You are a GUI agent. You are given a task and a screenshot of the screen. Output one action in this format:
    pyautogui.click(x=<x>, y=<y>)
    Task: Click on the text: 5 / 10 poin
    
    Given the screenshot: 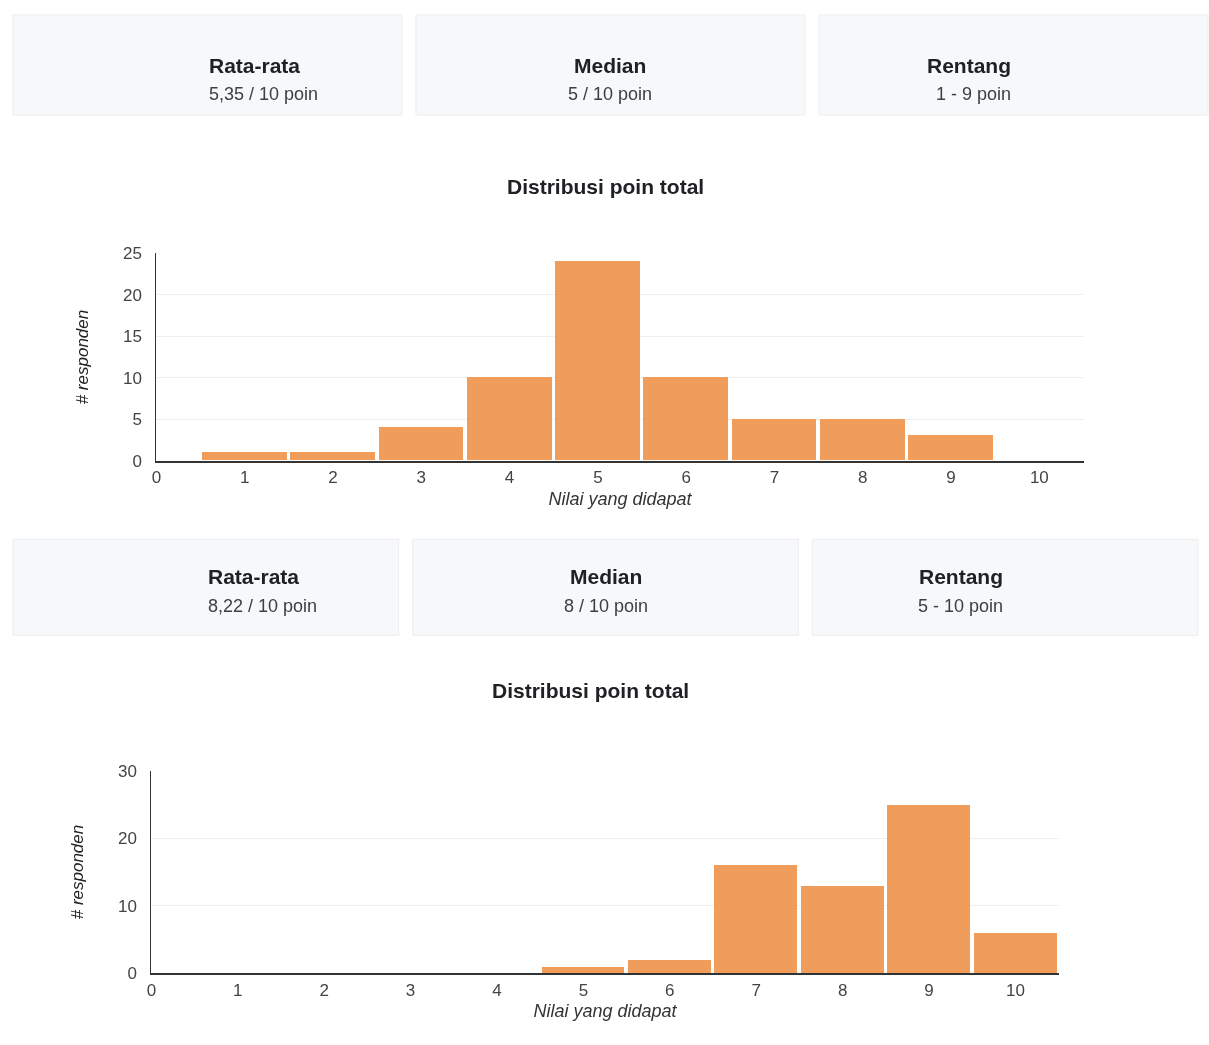 What is the action you would take?
    pyautogui.click(x=610, y=94)
    